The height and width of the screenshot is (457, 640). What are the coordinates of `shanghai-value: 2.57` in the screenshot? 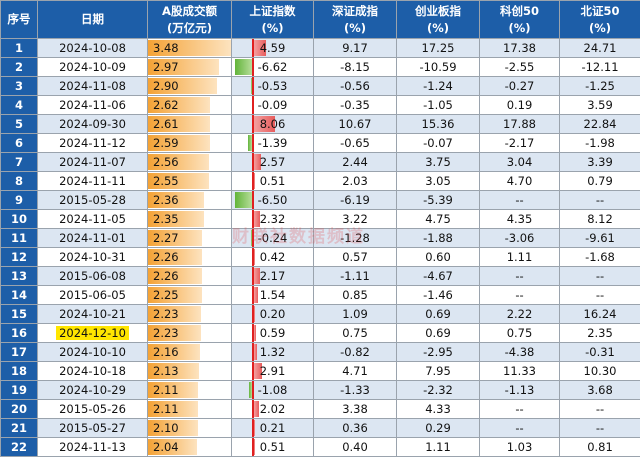 It's located at (273, 162).